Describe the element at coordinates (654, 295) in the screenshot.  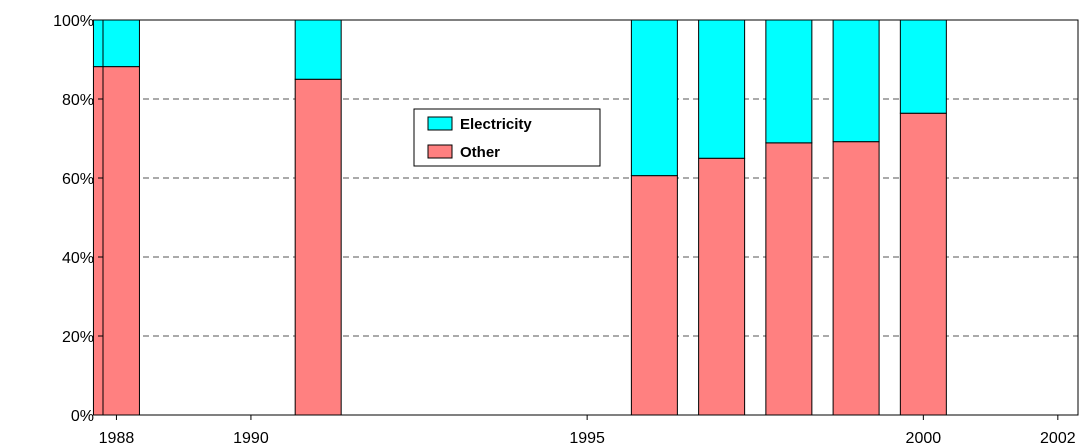
I see `bar-other-1996` at that location.